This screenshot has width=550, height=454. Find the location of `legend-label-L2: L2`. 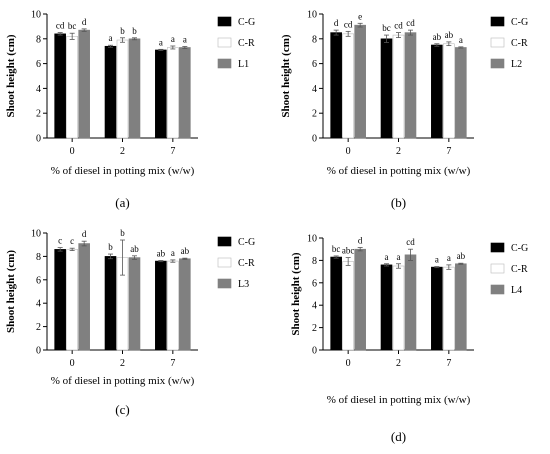

legend-label-L2: L2 is located at coordinates (516, 64).